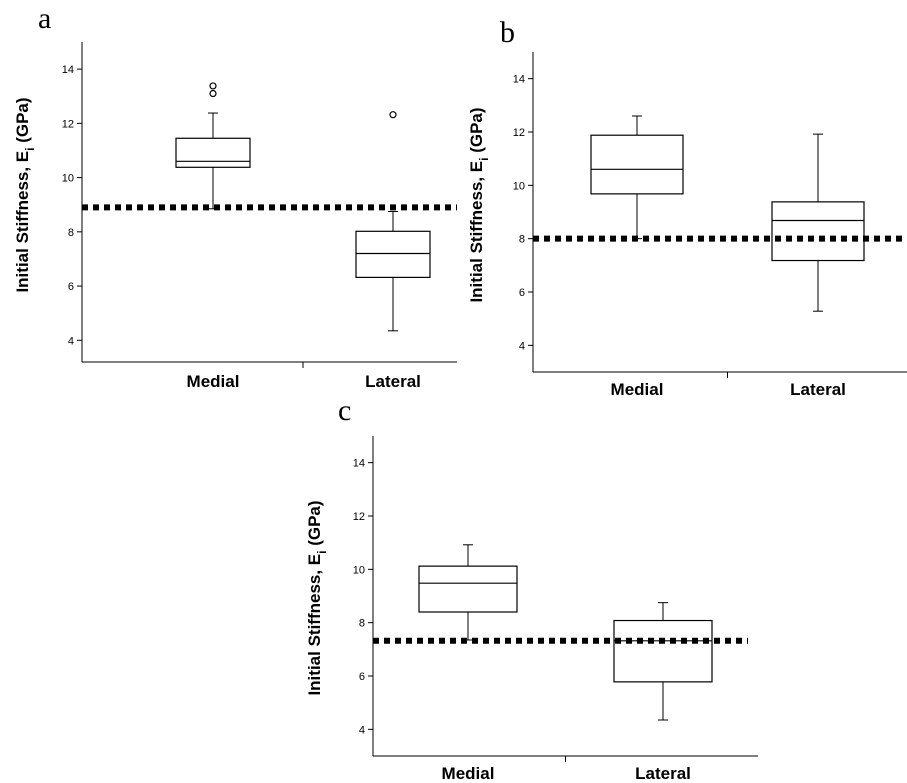 The width and height of the screenshot is (907, 783). I want to click on box-b-lateral, so click(818, 231).